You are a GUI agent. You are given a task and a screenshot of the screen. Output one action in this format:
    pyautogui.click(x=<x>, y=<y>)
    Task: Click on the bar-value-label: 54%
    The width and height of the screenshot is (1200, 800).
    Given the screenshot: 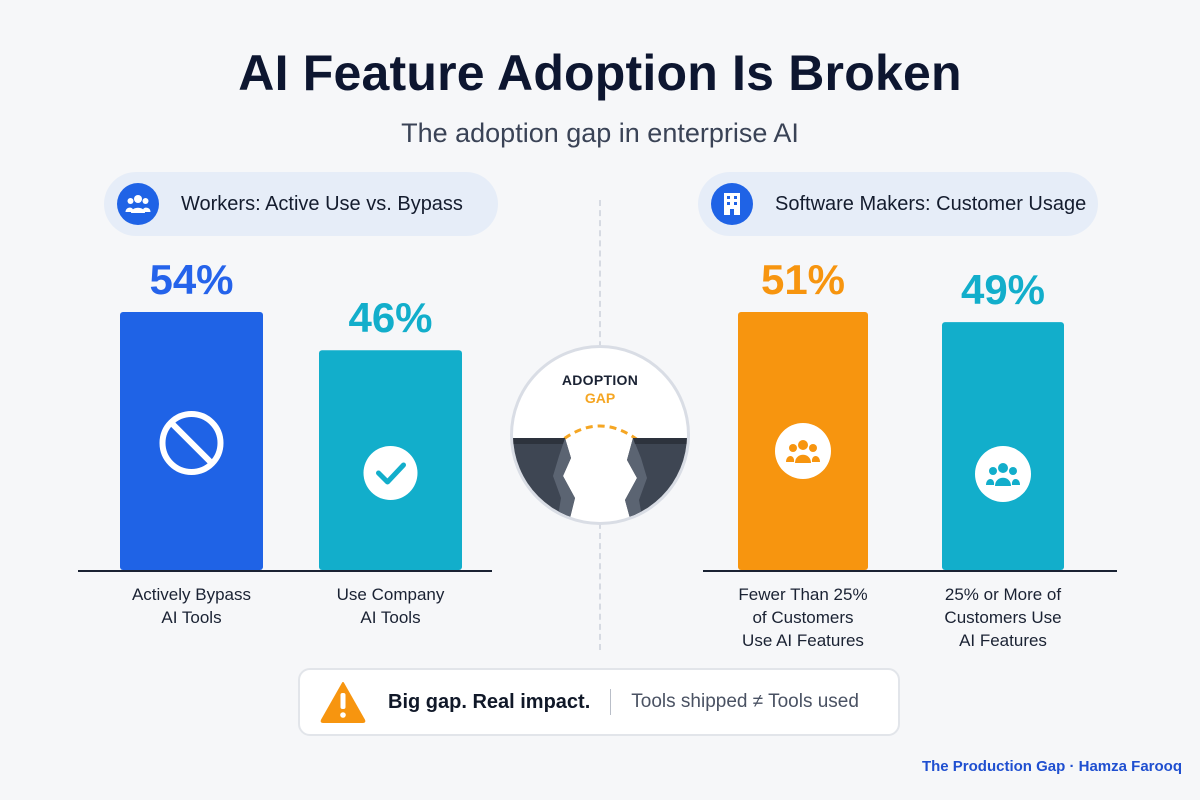 What is the action you would take?
    pyautogui.click(x=191, y=279)
    